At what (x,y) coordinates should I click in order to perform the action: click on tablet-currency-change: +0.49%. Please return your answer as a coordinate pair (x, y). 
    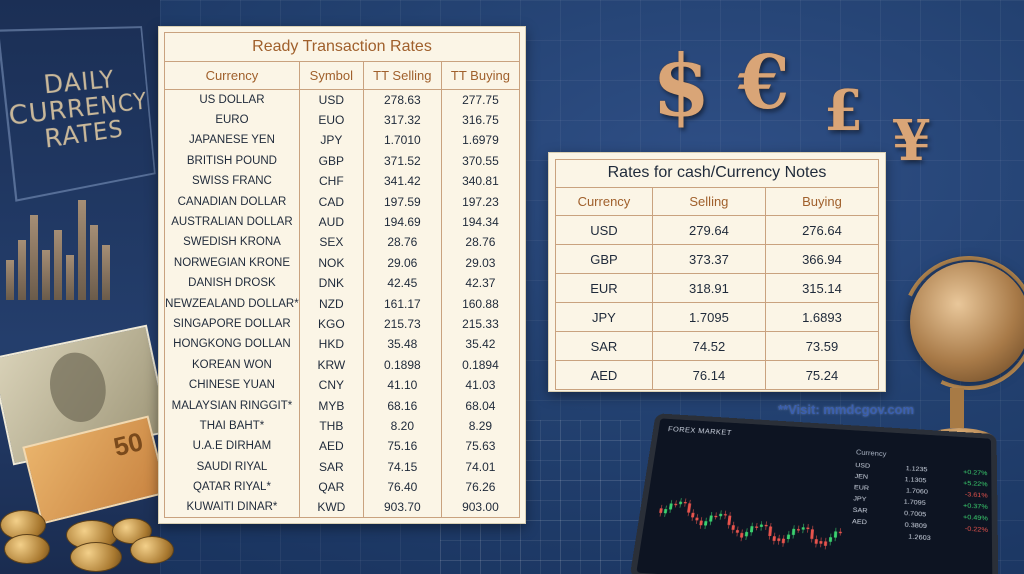
    Looking at the image, I should click on (975, 517).